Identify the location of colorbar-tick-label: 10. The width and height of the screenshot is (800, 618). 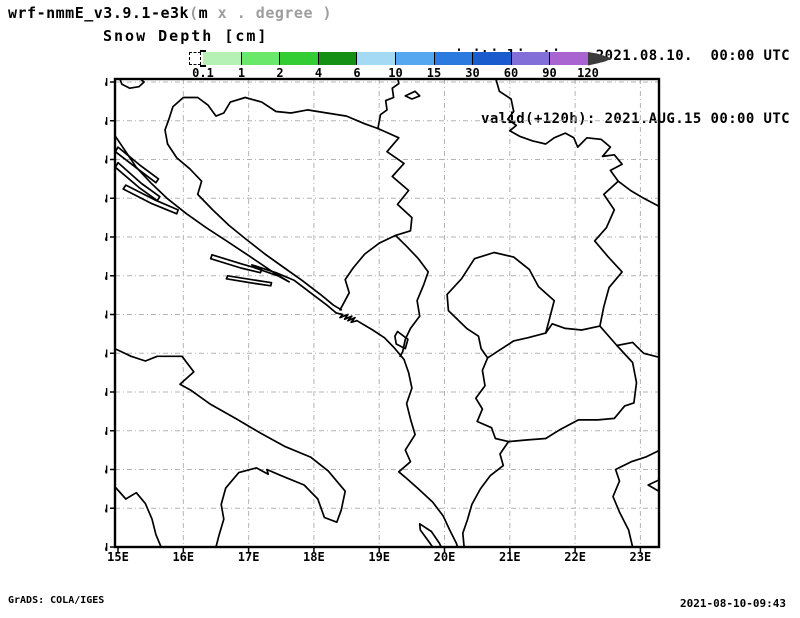
(395, 73).